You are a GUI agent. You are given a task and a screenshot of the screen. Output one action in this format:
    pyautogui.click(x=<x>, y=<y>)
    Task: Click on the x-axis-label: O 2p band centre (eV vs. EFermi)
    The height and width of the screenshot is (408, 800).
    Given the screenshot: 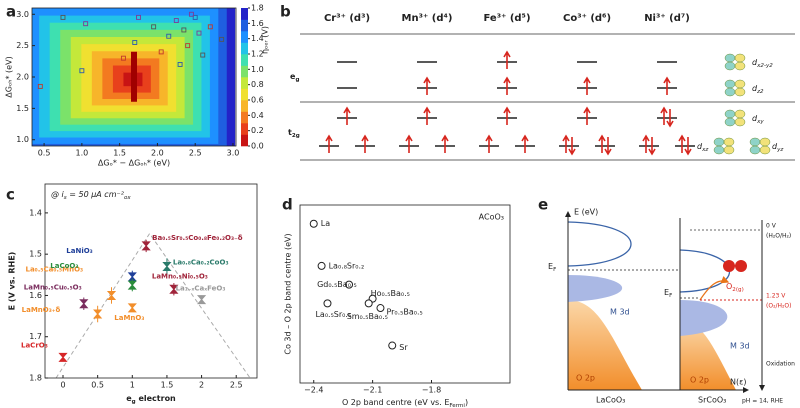 What is the action you would take?
    pyautogui.click(x=405, y=403)
    